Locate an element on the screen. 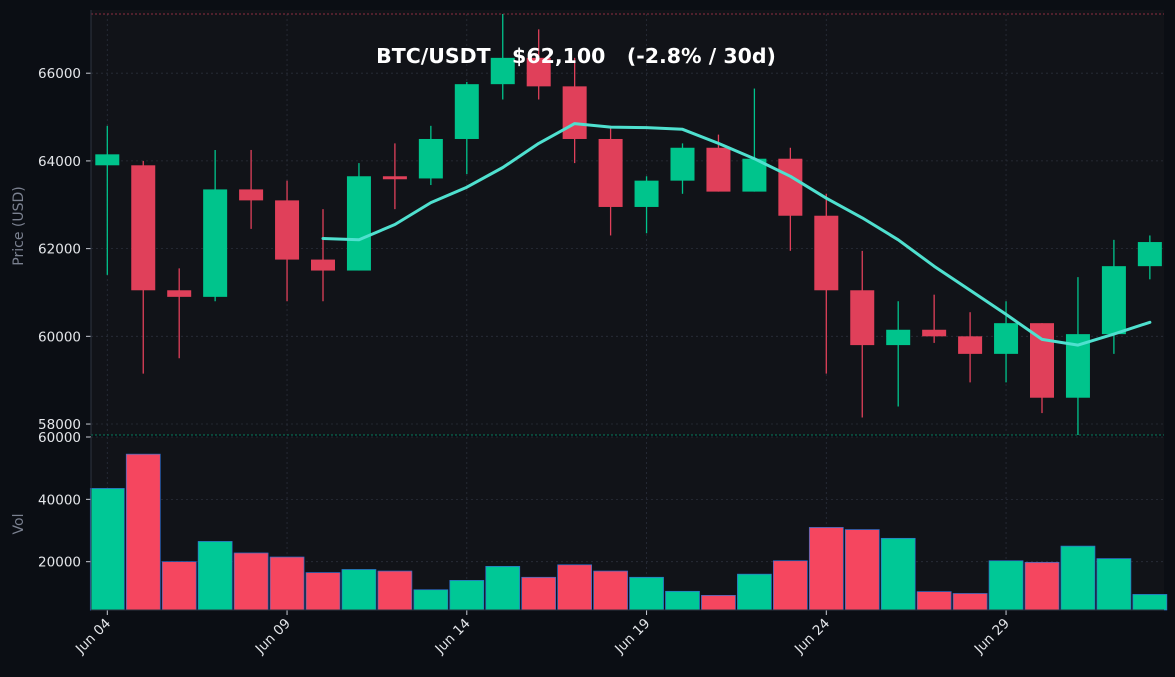 This screenshot has width=1175, height=677. volume-axis-title: Vol is located at coordinates (19, 524).